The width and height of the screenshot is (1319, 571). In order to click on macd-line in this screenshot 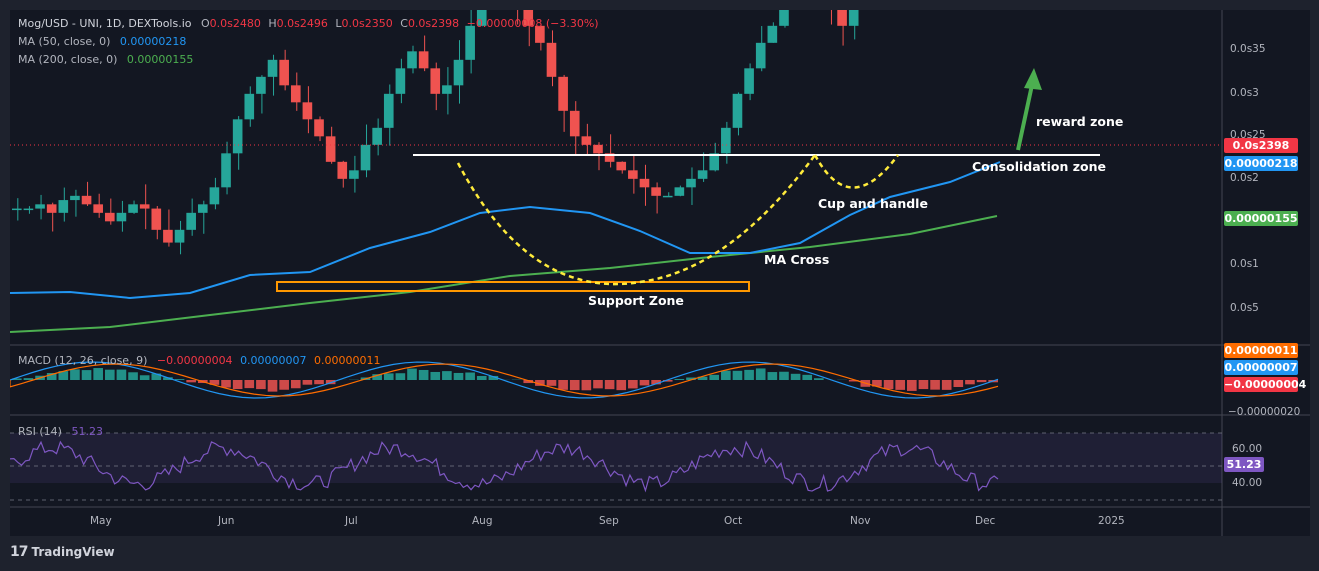, I will do `click(504, 380)`.